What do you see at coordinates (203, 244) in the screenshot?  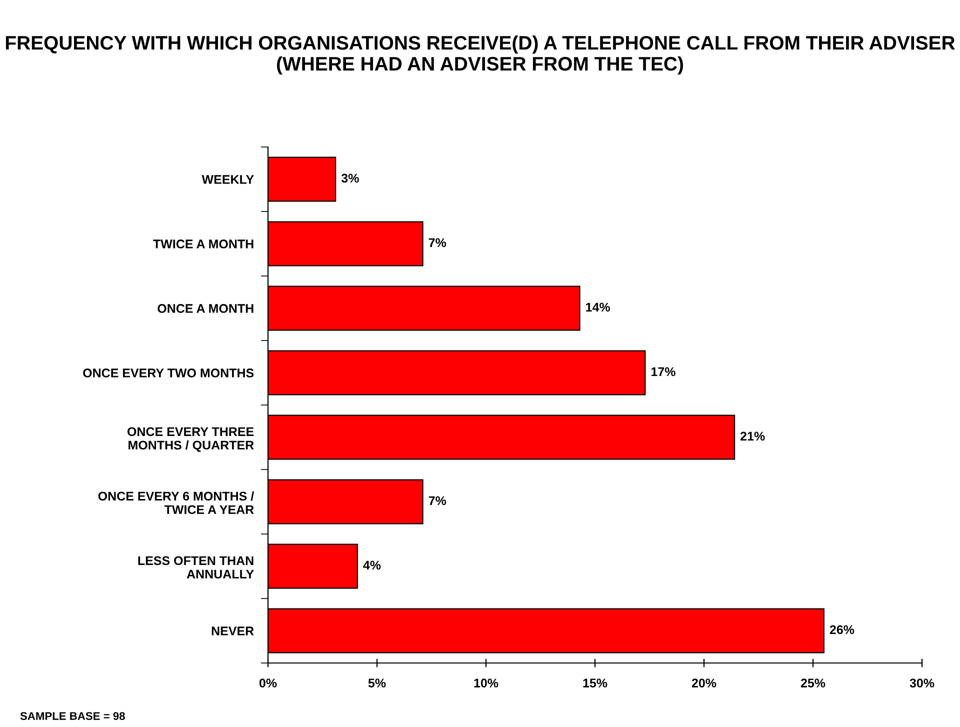 I see `y-tick-label: TWICE A MONTH` at bounding box center [203, 244].